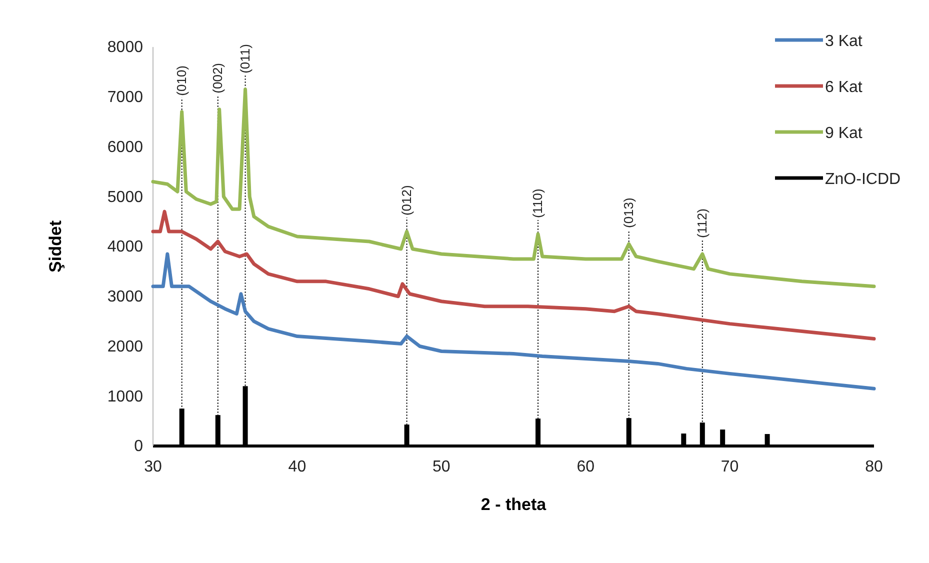  Describe the element at coordinates (628, 213) in the screenshot. I see `annotation: (013)` at that location.